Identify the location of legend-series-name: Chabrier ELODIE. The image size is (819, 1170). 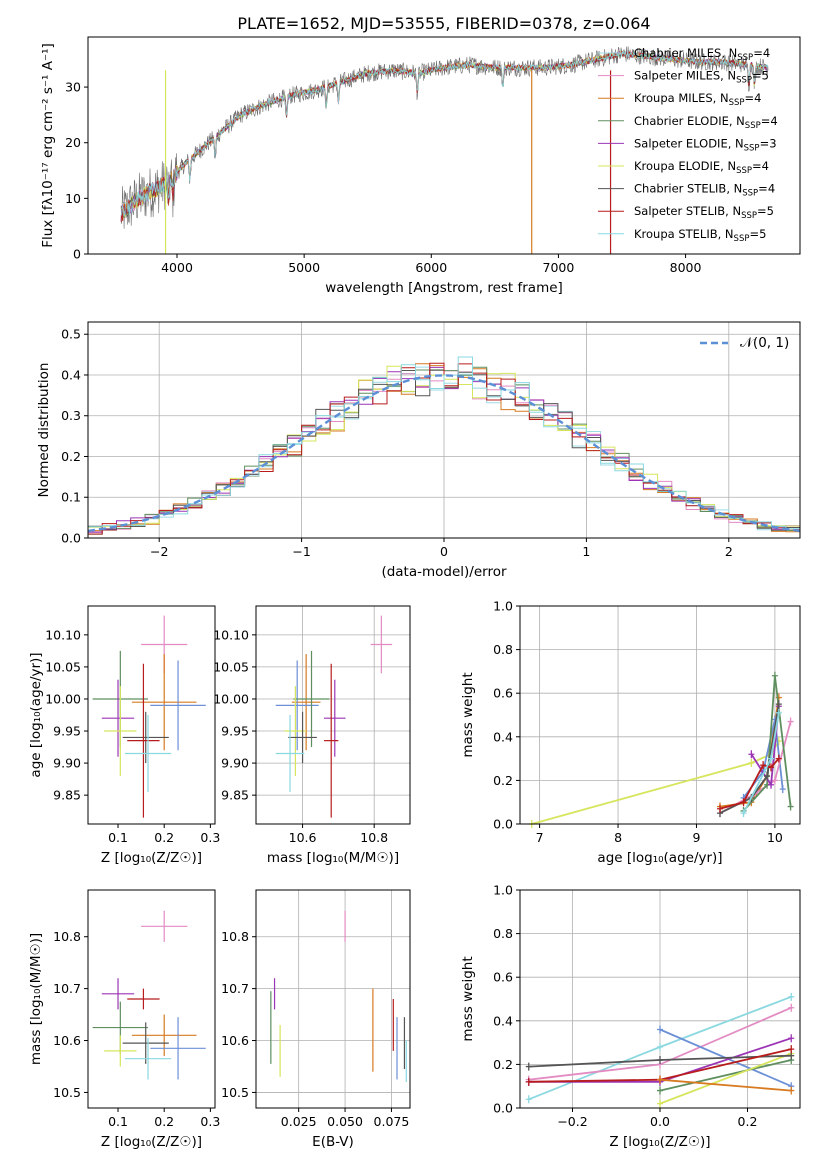
(681, 121).